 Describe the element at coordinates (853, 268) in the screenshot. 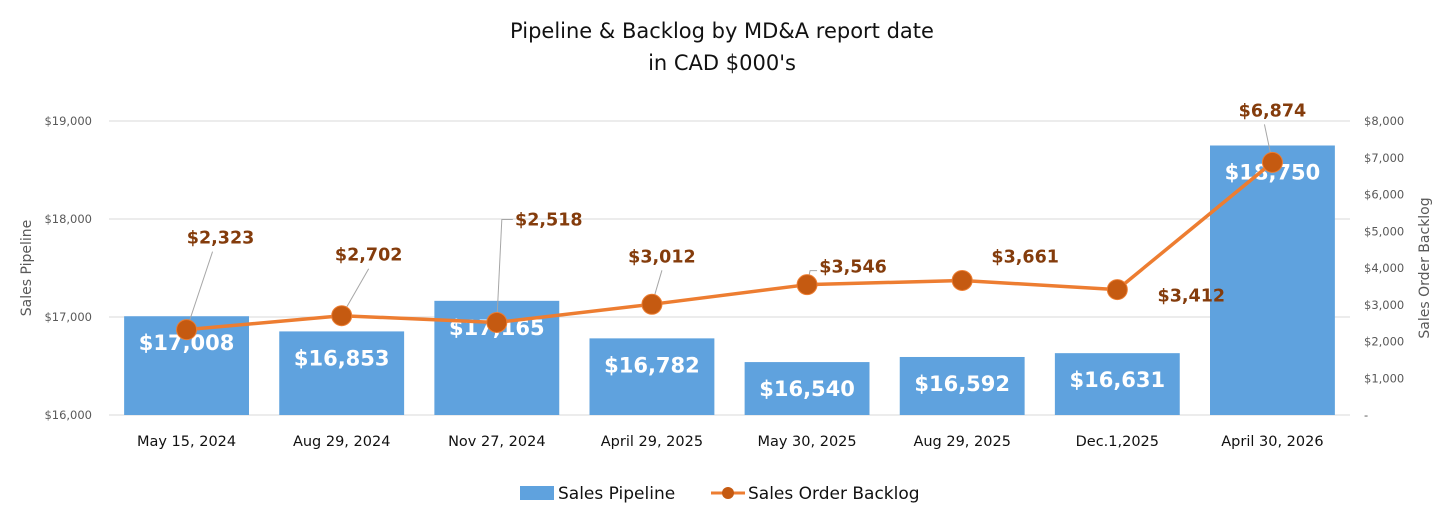

I see `line-data-label: $3,546` at that location.